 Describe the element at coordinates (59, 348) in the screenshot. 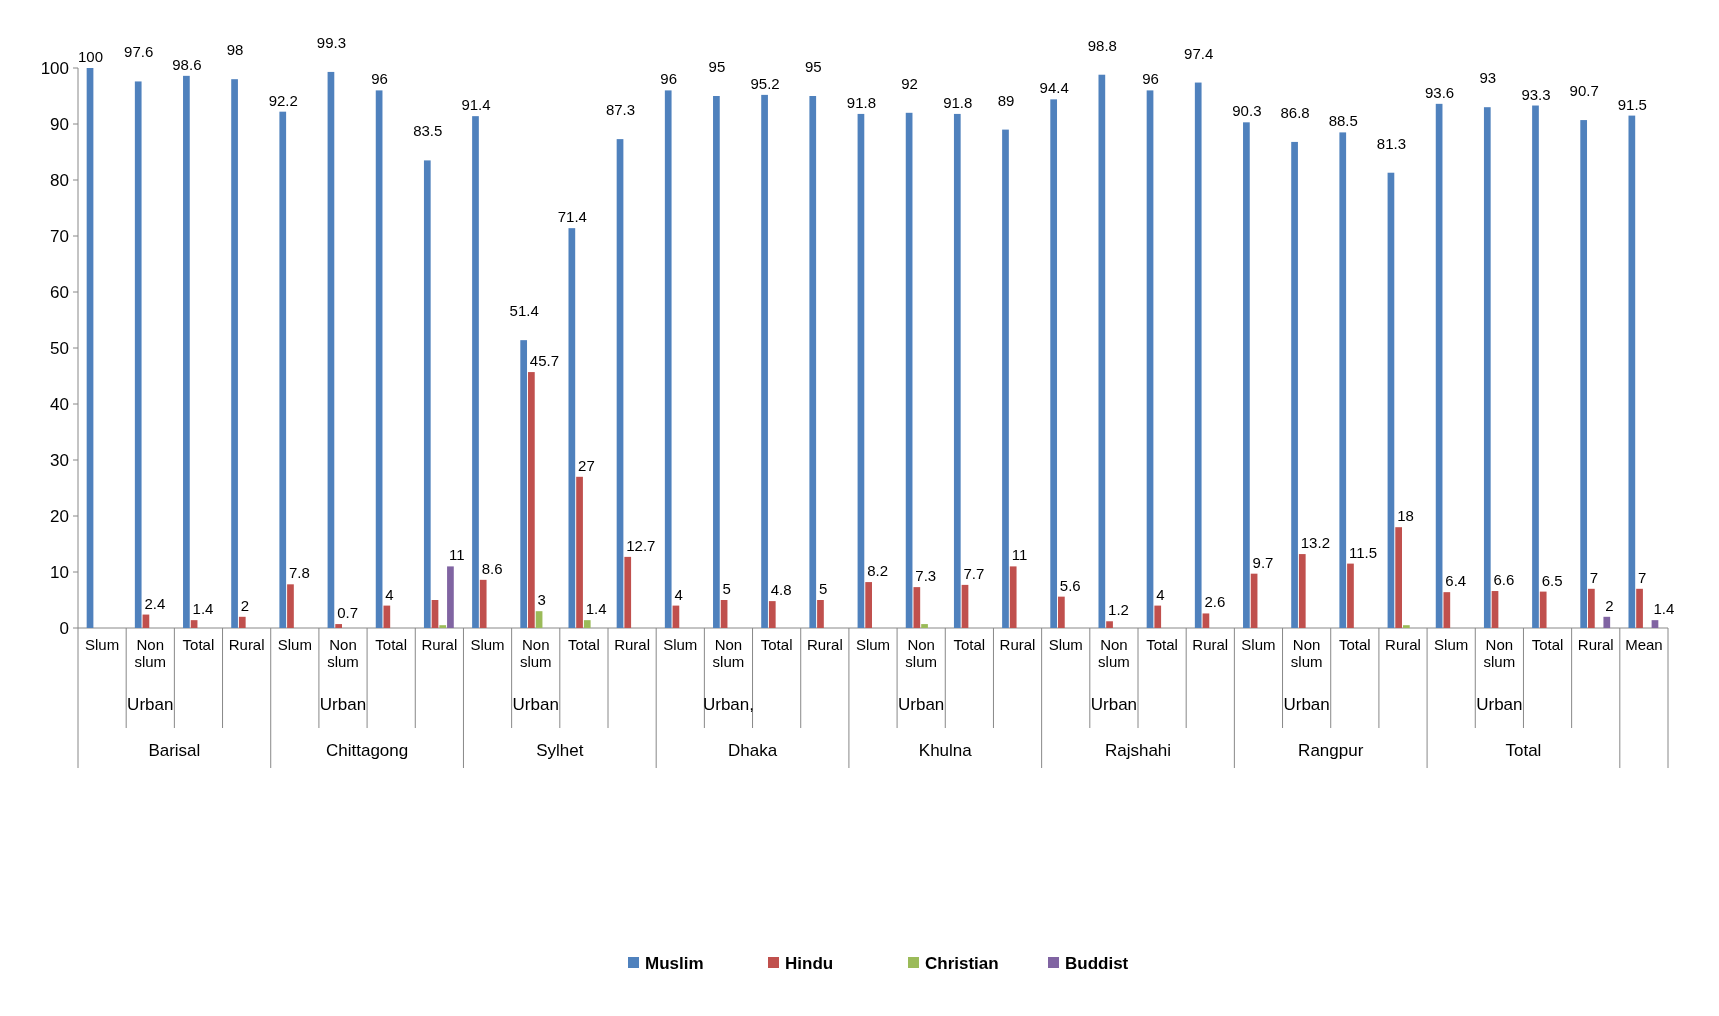

I see `y-tick-label: 50` at that location.